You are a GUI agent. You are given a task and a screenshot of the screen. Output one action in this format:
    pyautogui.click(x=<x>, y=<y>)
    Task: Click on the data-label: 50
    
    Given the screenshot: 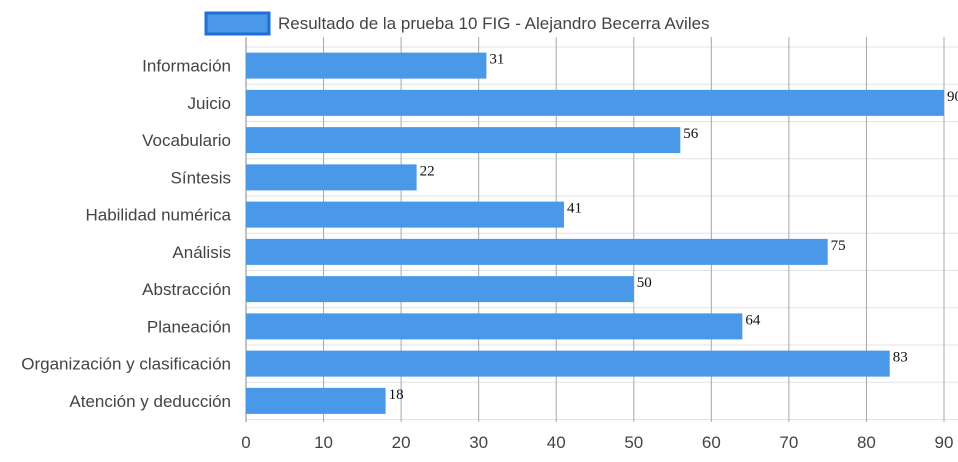 What is the action you would take?
    pyautogui.click(x=644, y=283)
    